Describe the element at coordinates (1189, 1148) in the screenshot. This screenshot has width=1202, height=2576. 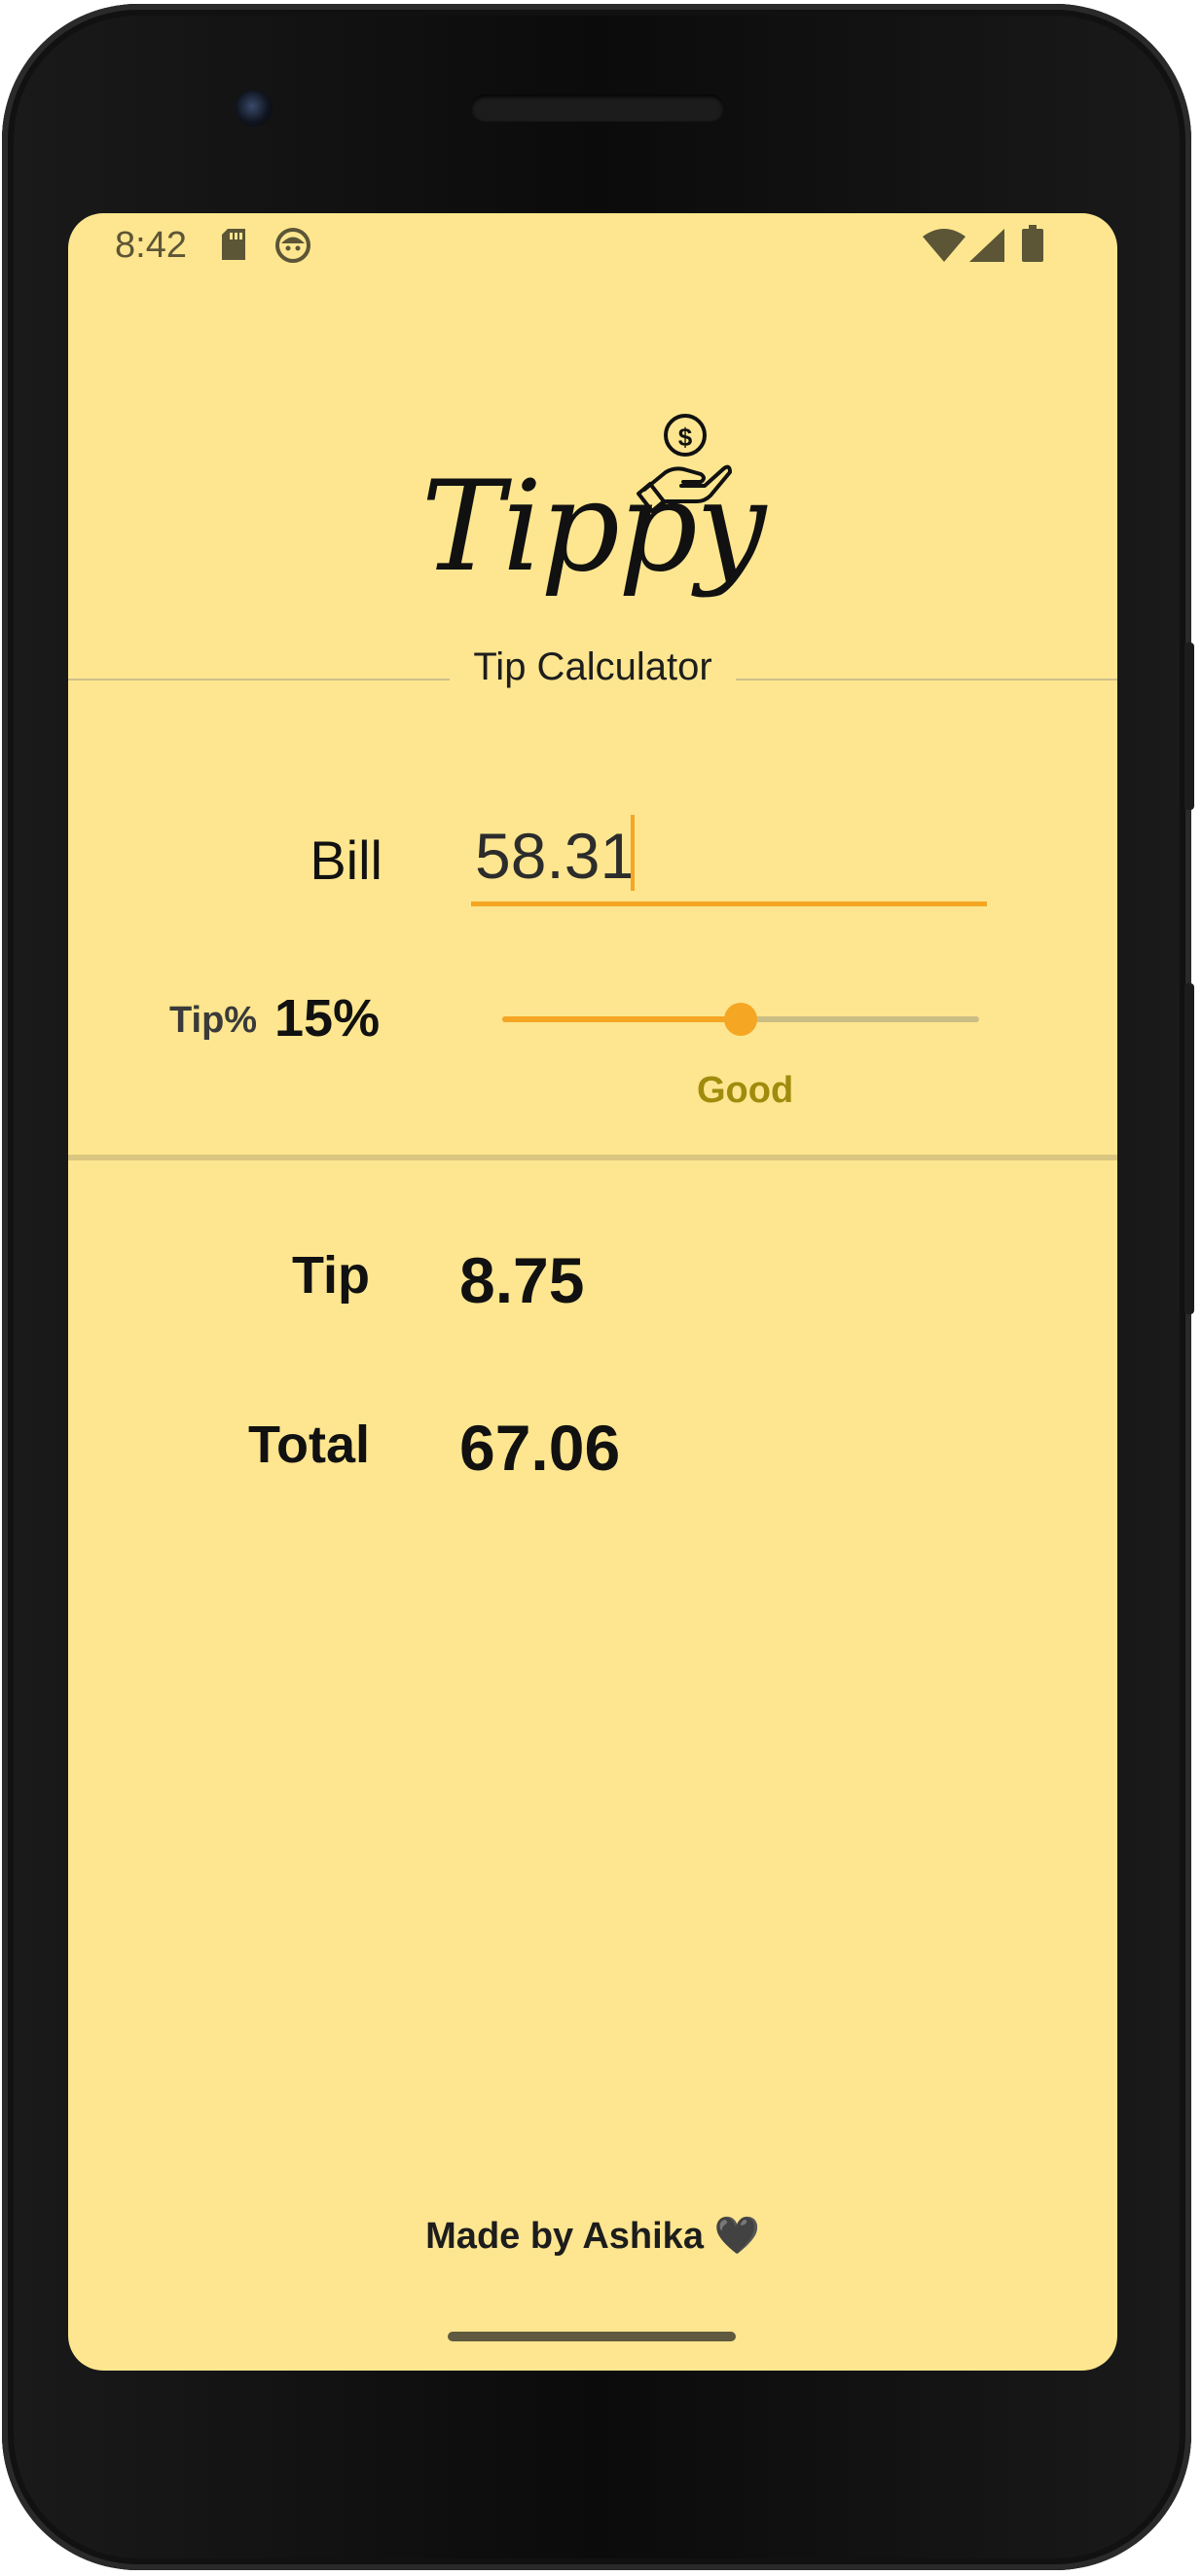
I see `volume-button` at that location.